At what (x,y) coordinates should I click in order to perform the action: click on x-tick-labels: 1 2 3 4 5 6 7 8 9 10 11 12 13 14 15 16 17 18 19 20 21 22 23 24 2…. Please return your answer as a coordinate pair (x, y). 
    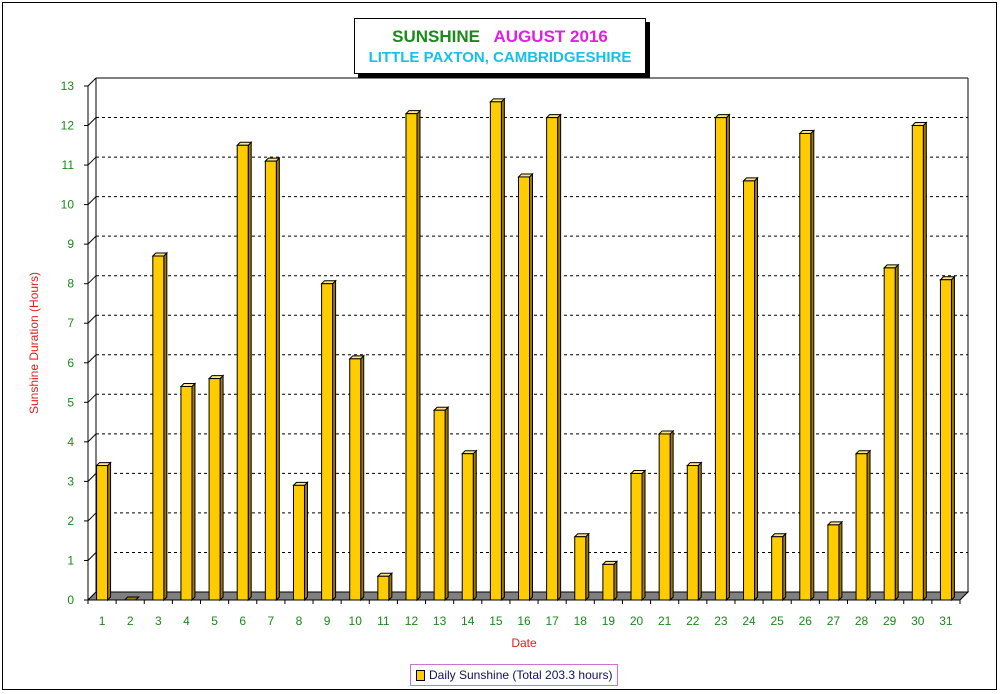
    Looking at the image, I should click on (524, 614).